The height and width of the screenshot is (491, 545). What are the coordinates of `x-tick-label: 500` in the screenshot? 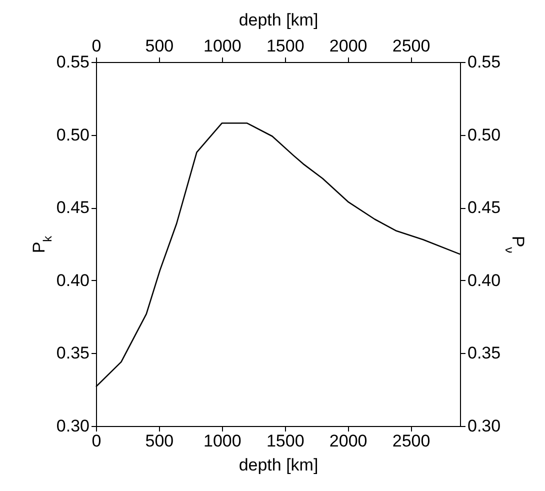 It's located at (159, 441).